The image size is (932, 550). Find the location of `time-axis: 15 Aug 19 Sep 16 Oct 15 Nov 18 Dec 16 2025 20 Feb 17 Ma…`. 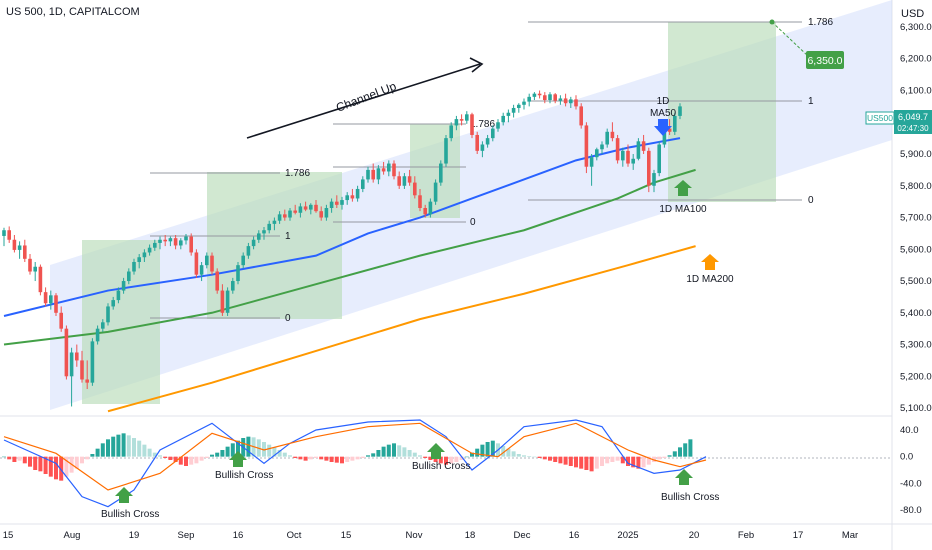

time-axis: 15 Aug 19 Sep 16 Oct 15 Nov 18 Dec 16 2025 20 Feb 17 Ma… is located at coordinates (430, 535).